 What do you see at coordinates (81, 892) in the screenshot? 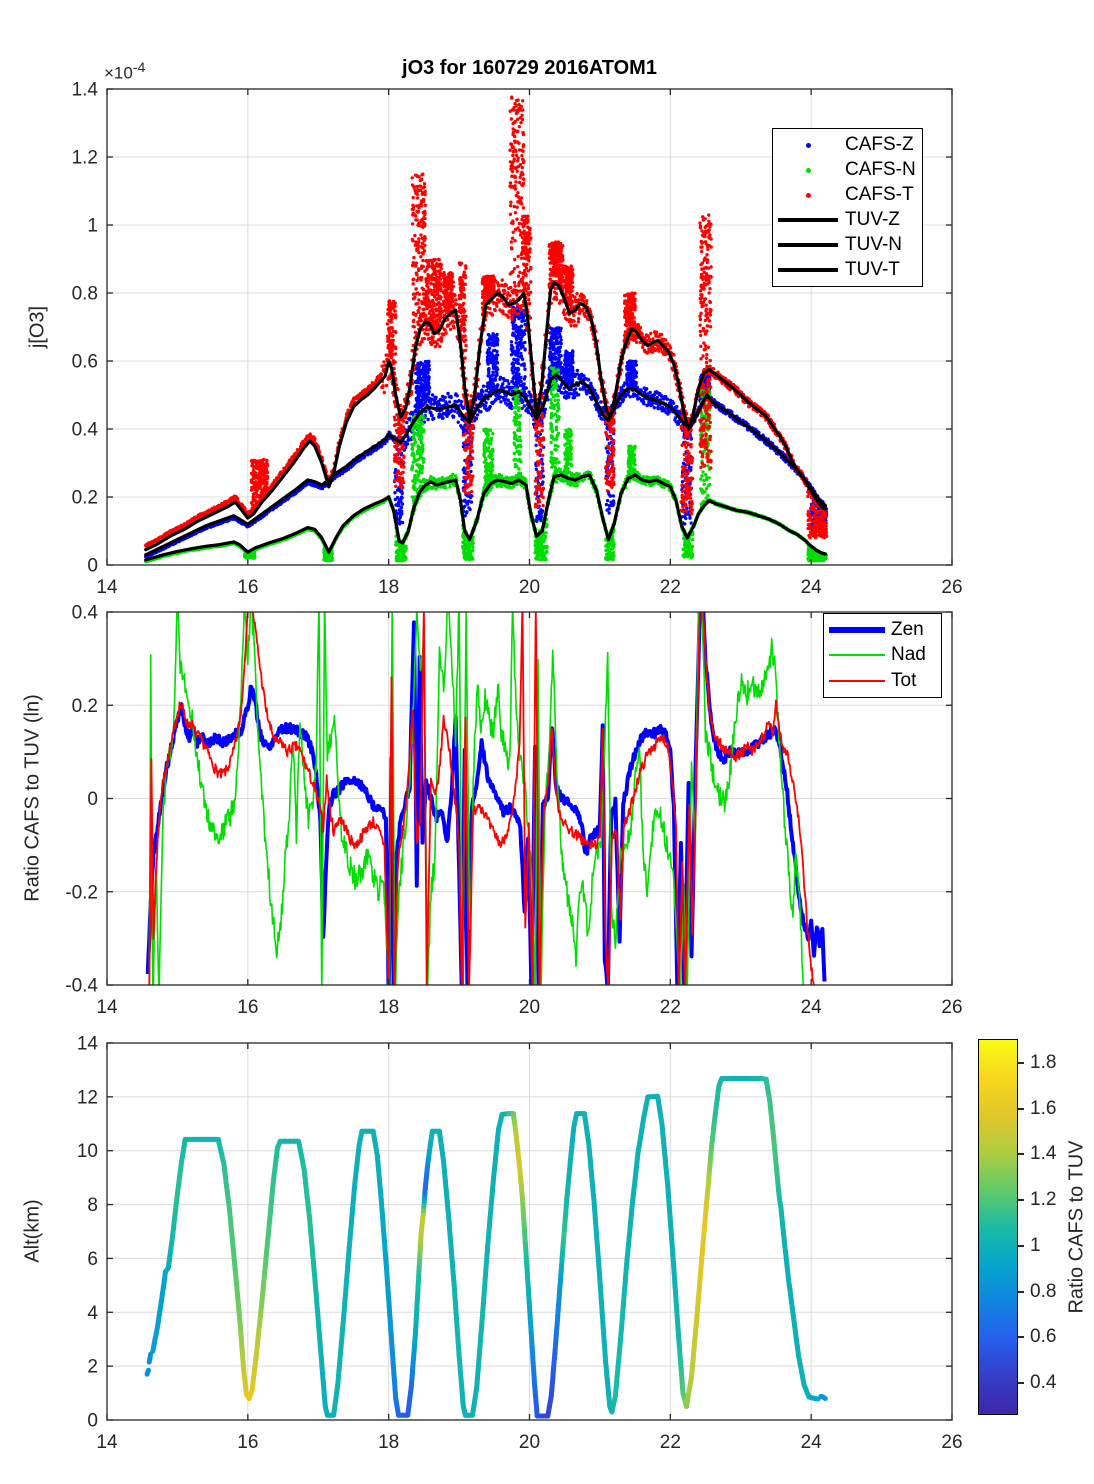
I see `svg-text: -0.2` at bounding box center [81, 892].